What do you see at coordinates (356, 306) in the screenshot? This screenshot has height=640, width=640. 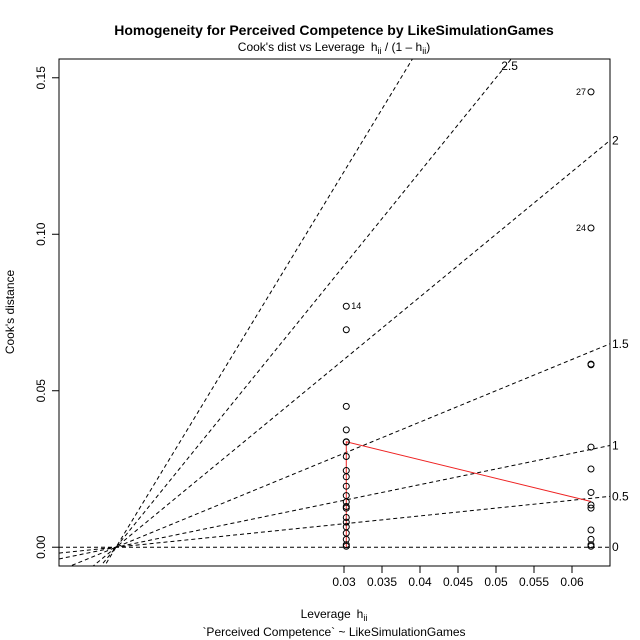 I see `point-label-14: 14` at bounding box center [356, 306].